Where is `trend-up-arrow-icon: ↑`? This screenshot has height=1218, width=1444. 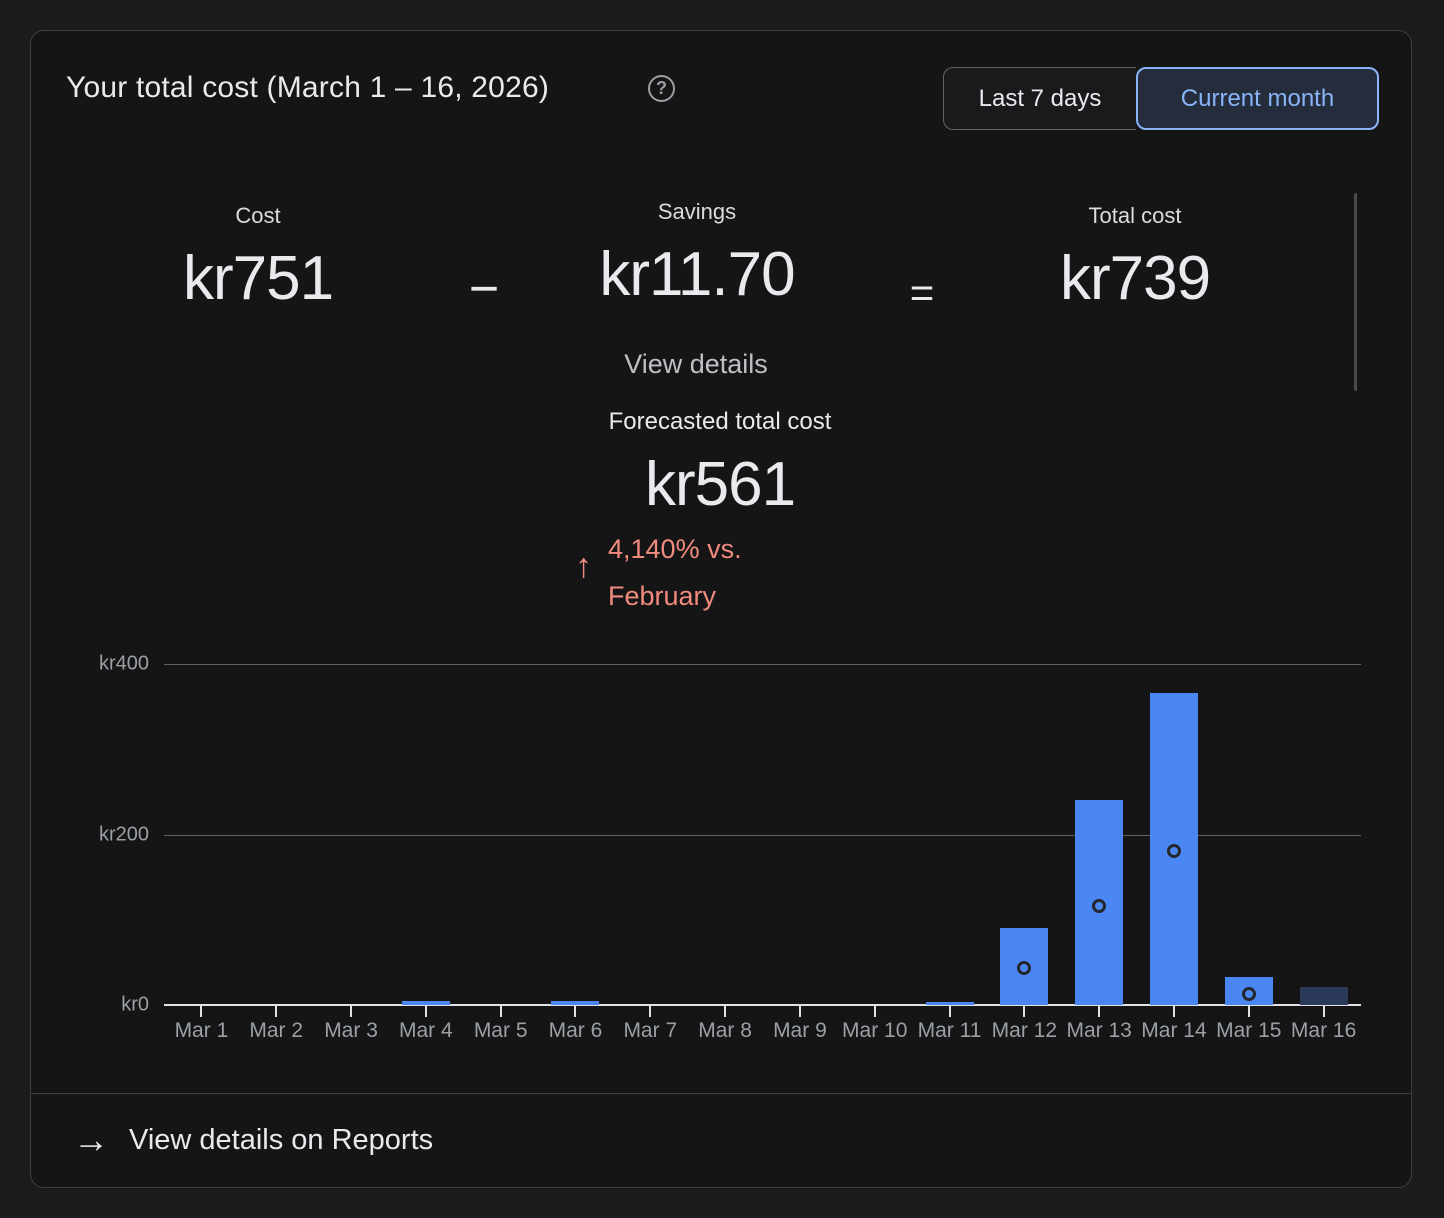 trend-up-arrow-icon: ↑ is located at coordinates (583, 566).